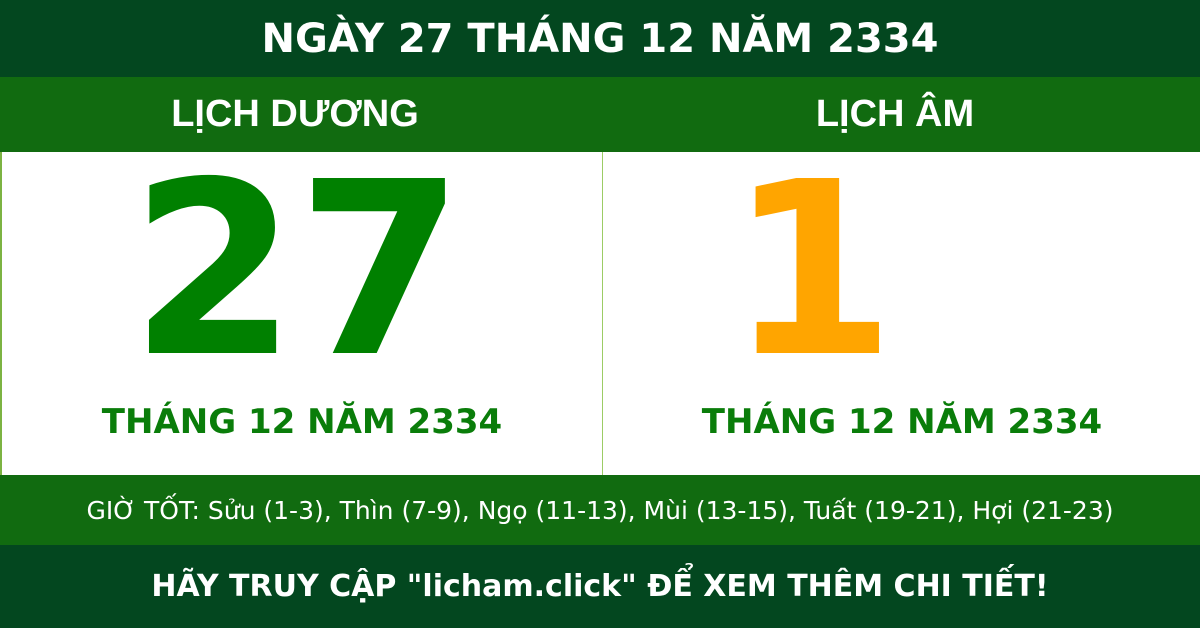 This screenshot has width=1200, height=628. What do you see at coordinates (297, 270) in the screenshot?
I see `solar-day: 27` at bounding box center [297, 270].